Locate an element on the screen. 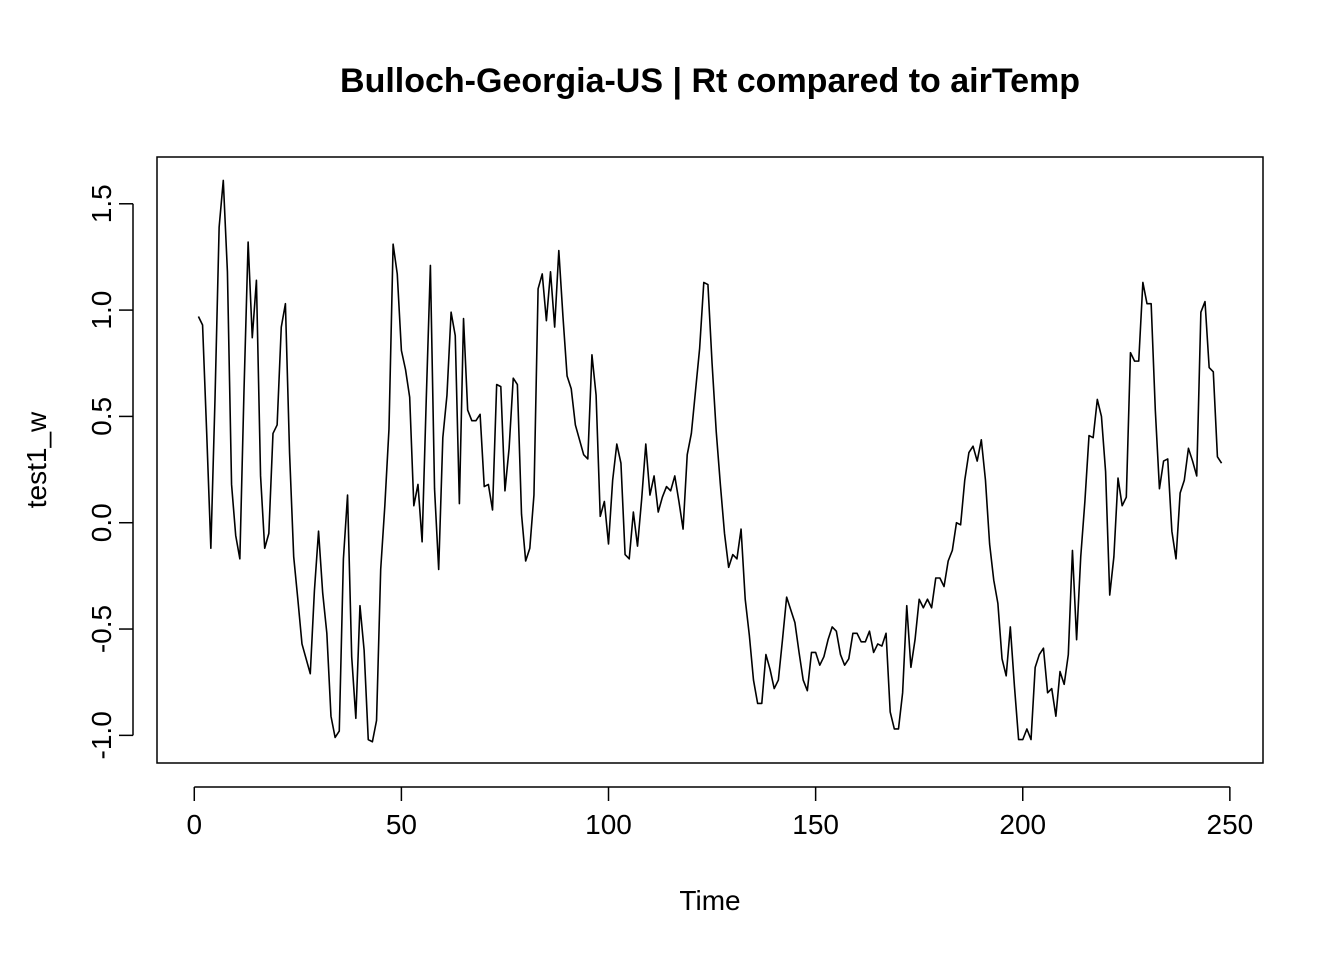 Image resolution: width=1344 pixels, height=960 pixels. y-tick-label: 1.0 is located at coordinates (101, 310).